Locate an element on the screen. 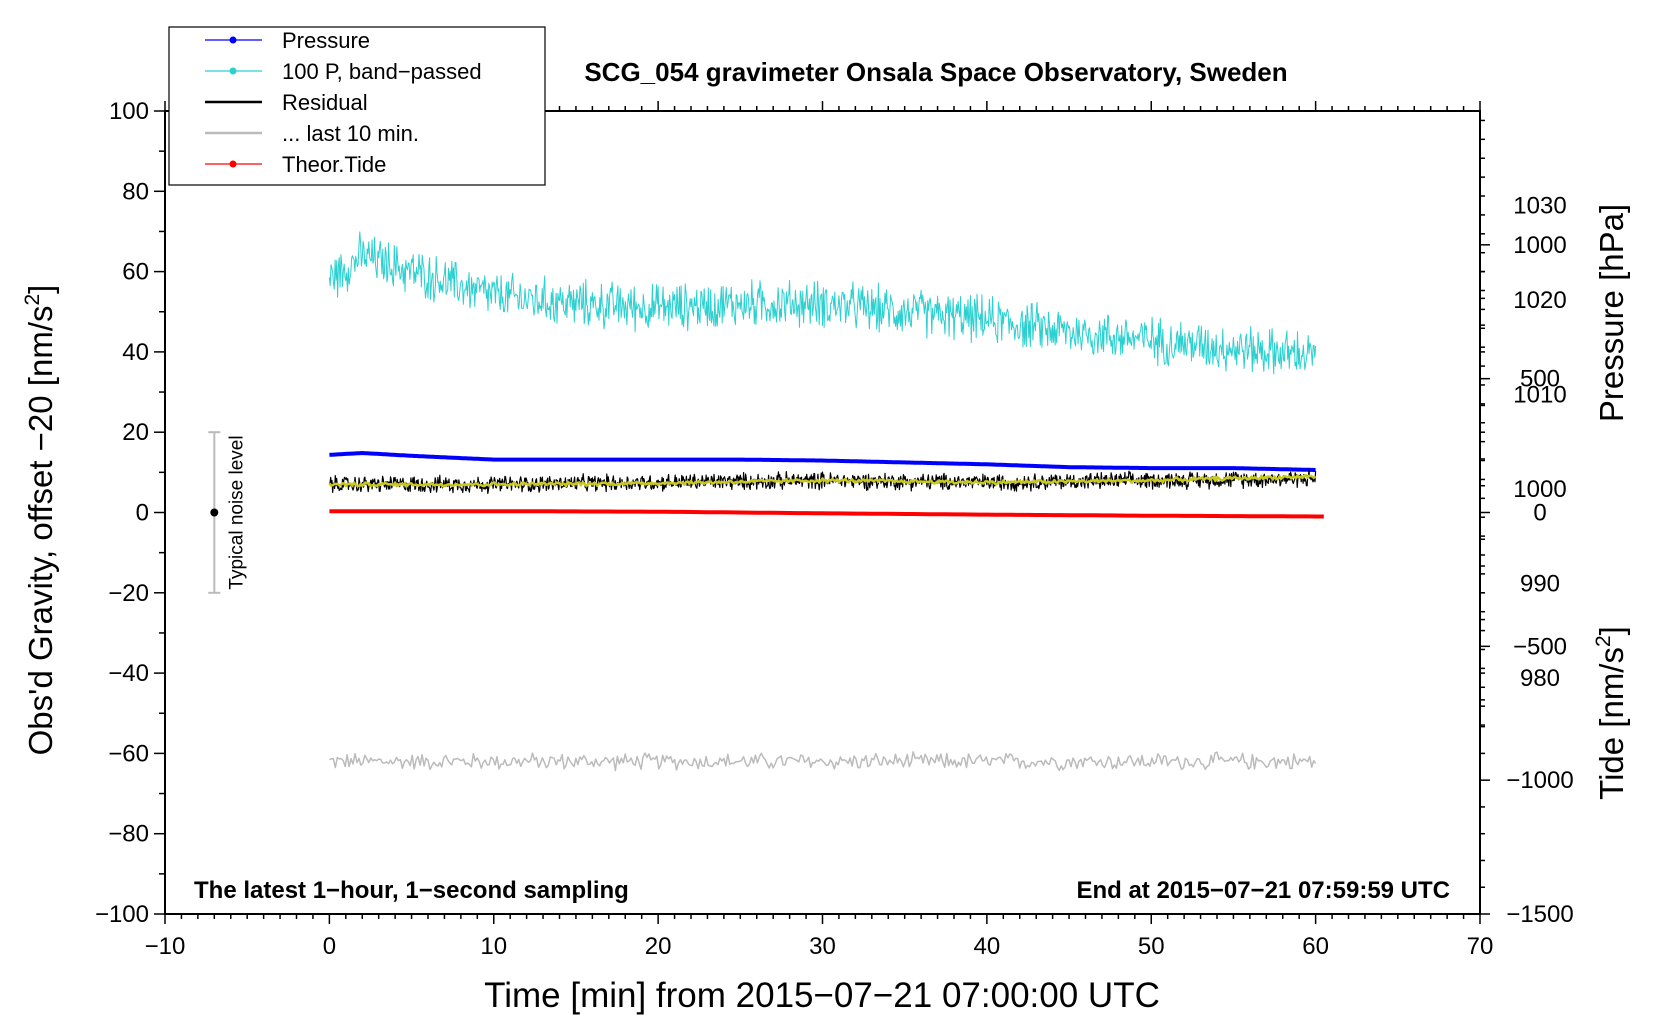  y-label-tide-text: Tide [nm/s is located at coordinates (1611, 723).